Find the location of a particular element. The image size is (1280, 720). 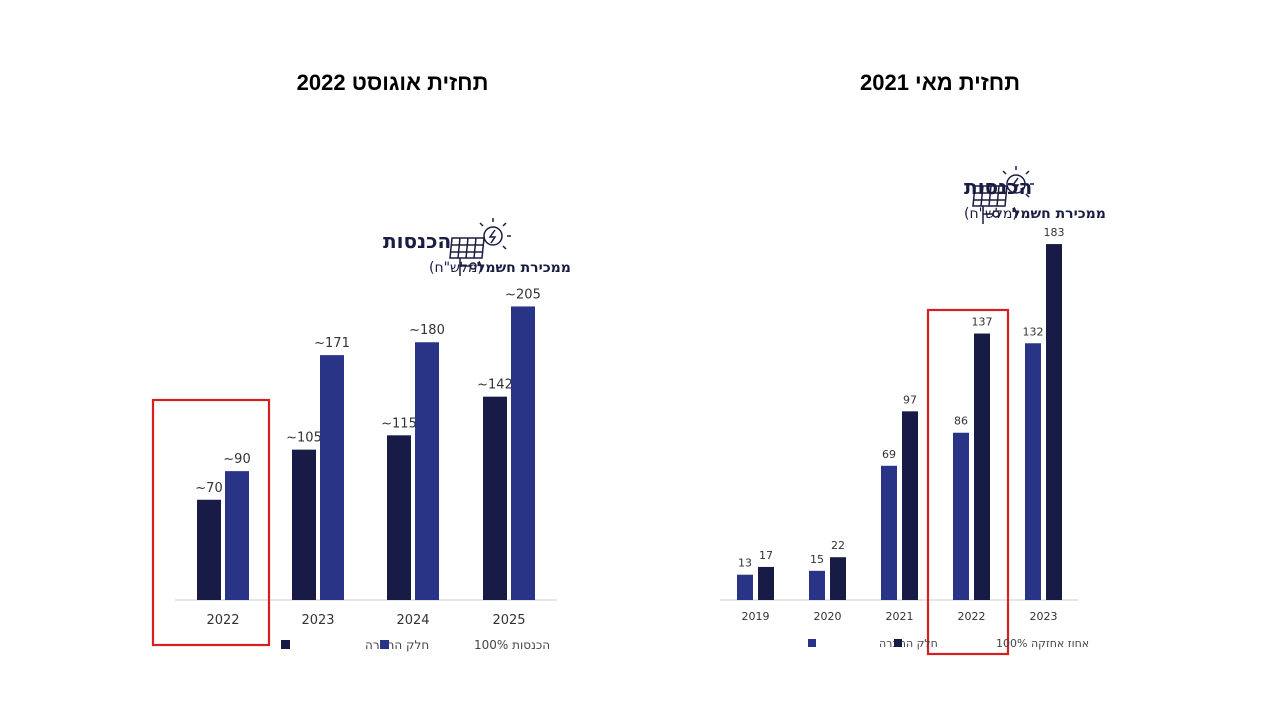

bar-value-label: 132 is located at coordinates (1033, 331).